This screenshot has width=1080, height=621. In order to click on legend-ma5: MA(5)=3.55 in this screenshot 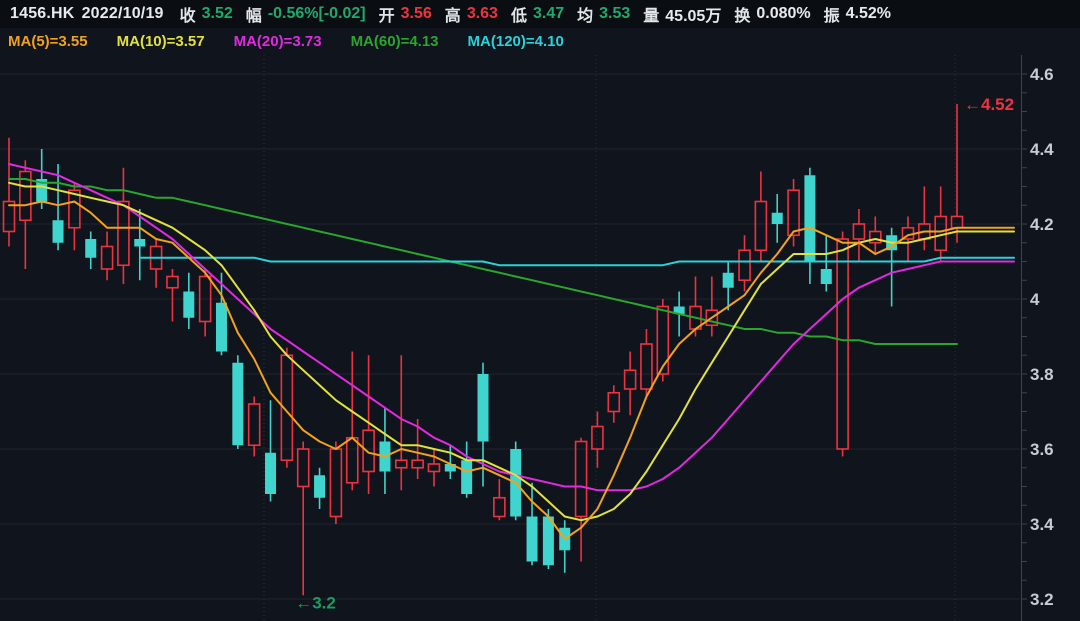, I will do `click(48, 41)`.